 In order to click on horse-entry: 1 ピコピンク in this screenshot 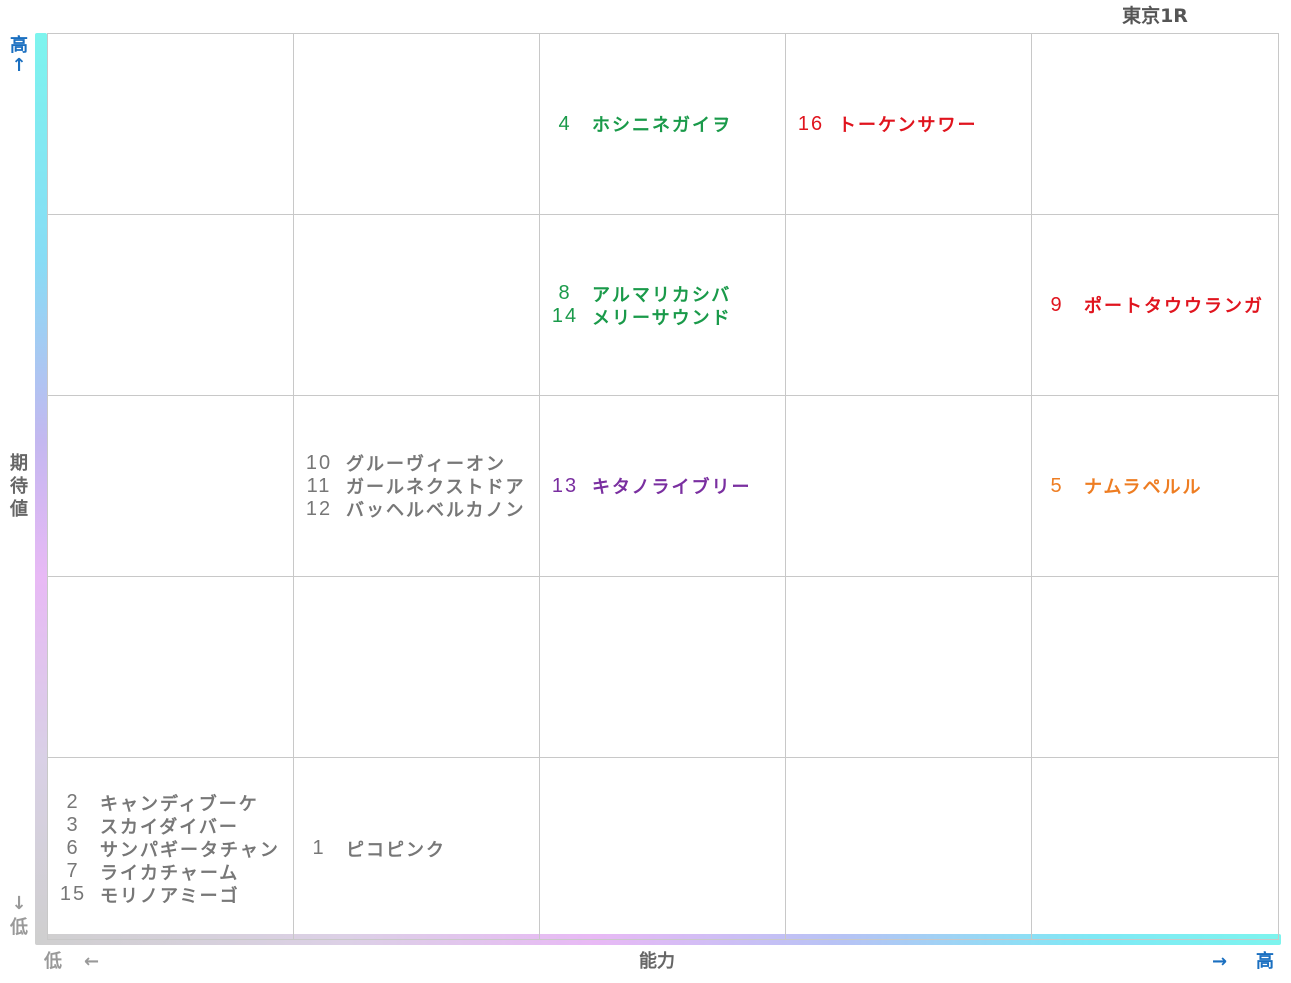, I will do `click(374, 849)`.